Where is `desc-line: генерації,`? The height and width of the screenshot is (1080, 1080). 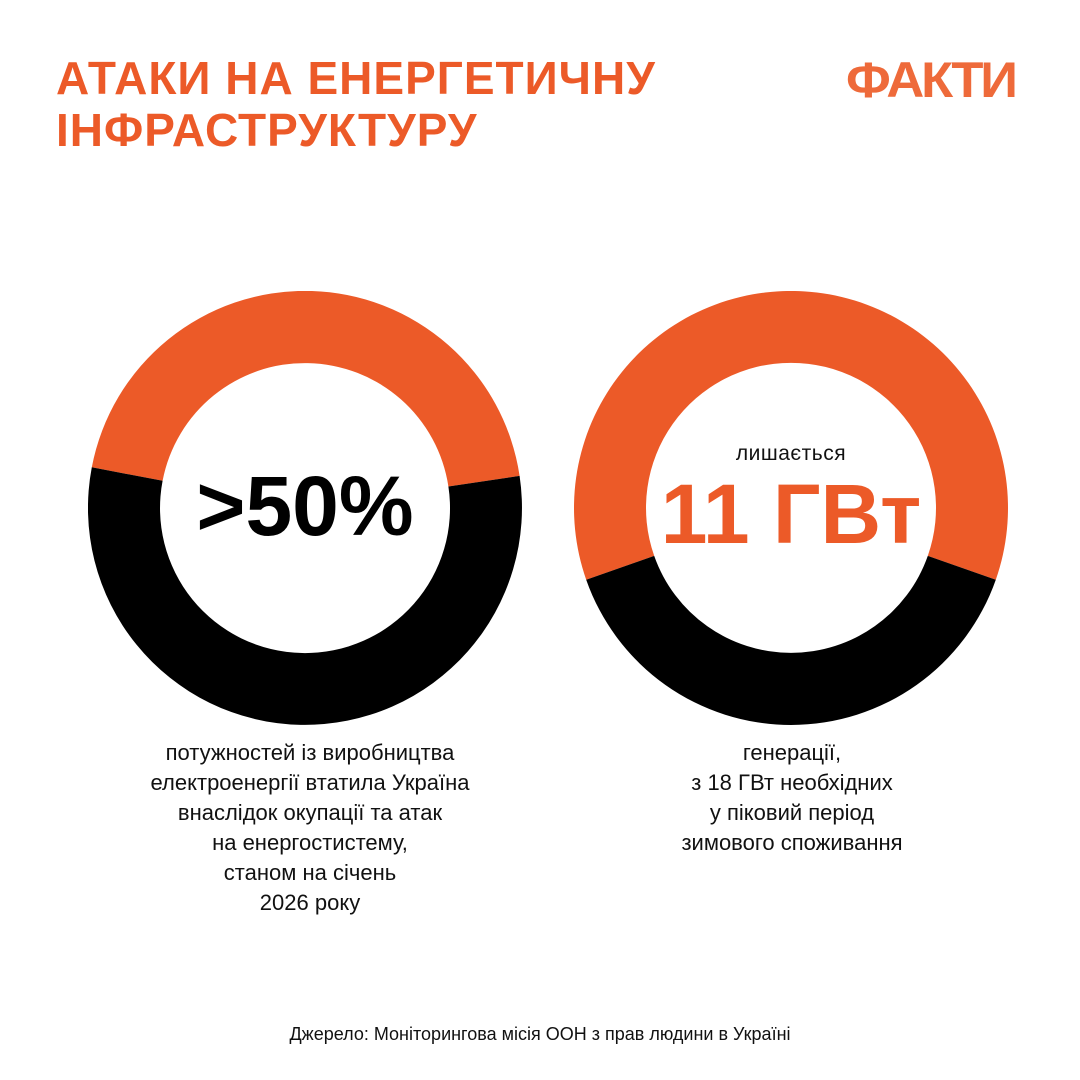 desc-line: генерації, is located at coordinates (792, 752).